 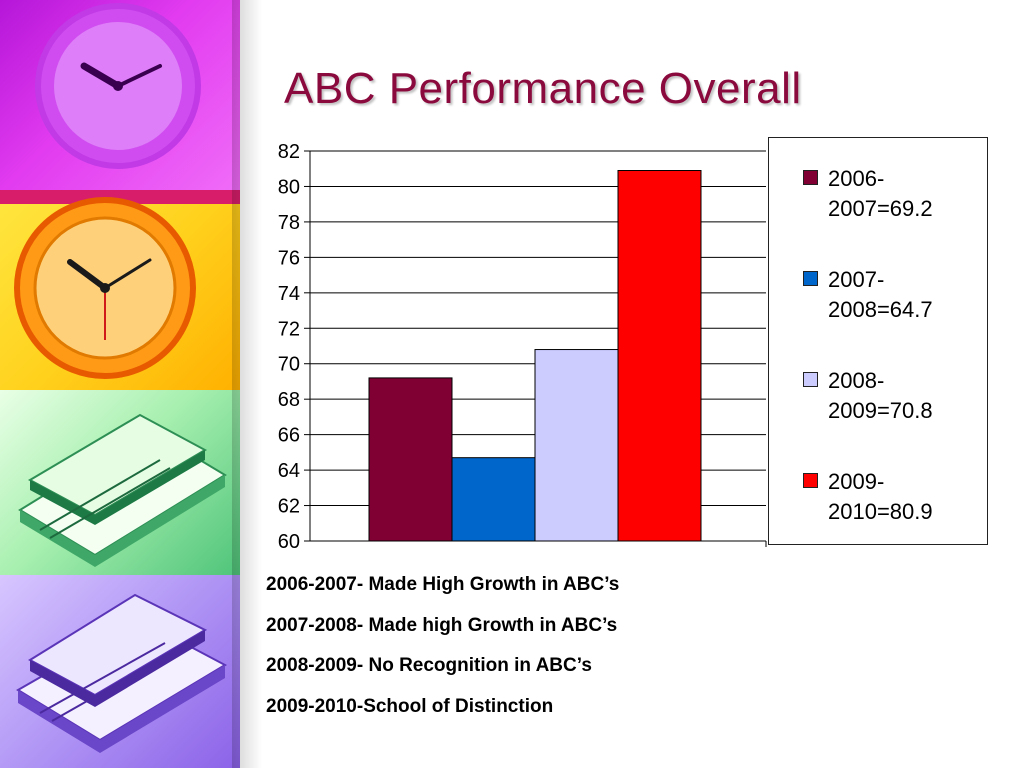 What do you see at coordinates (880, 496) in the screenshot?
I see `legend-label: 2009-2010=80.9` at bounding box center [880, 496].